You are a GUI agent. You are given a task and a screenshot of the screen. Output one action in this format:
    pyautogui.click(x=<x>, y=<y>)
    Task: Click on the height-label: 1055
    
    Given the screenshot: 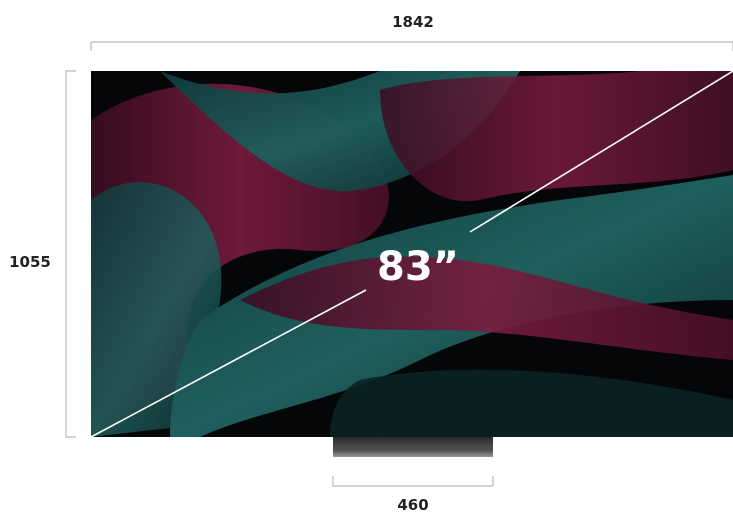 What is the action you would take?
    pyautogui.click(x=30, y=262)
    